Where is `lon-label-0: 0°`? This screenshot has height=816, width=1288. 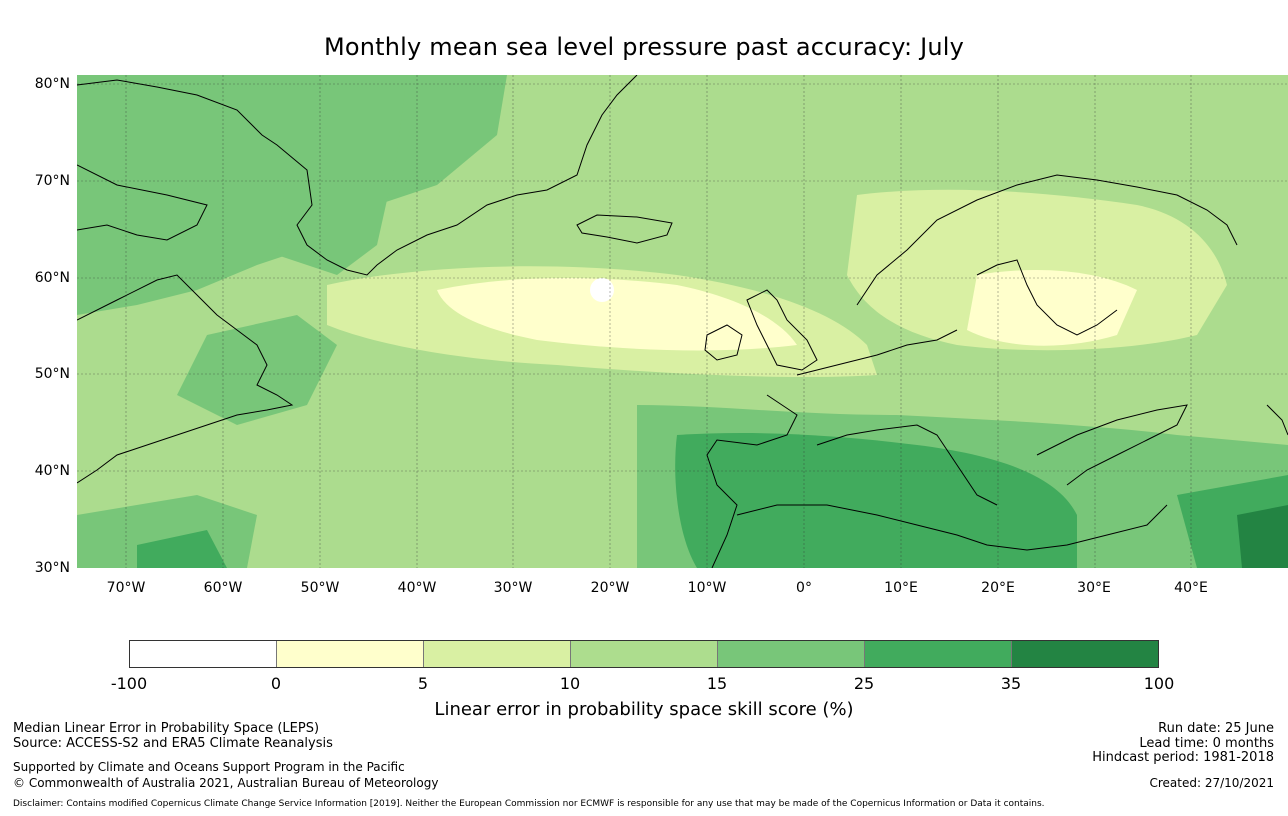
lon-label-0: 0° is located at coordinates (804, 588).